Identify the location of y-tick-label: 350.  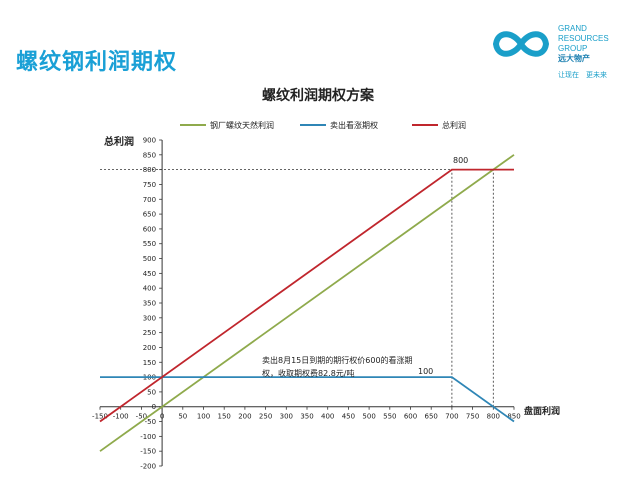
(149, 304).